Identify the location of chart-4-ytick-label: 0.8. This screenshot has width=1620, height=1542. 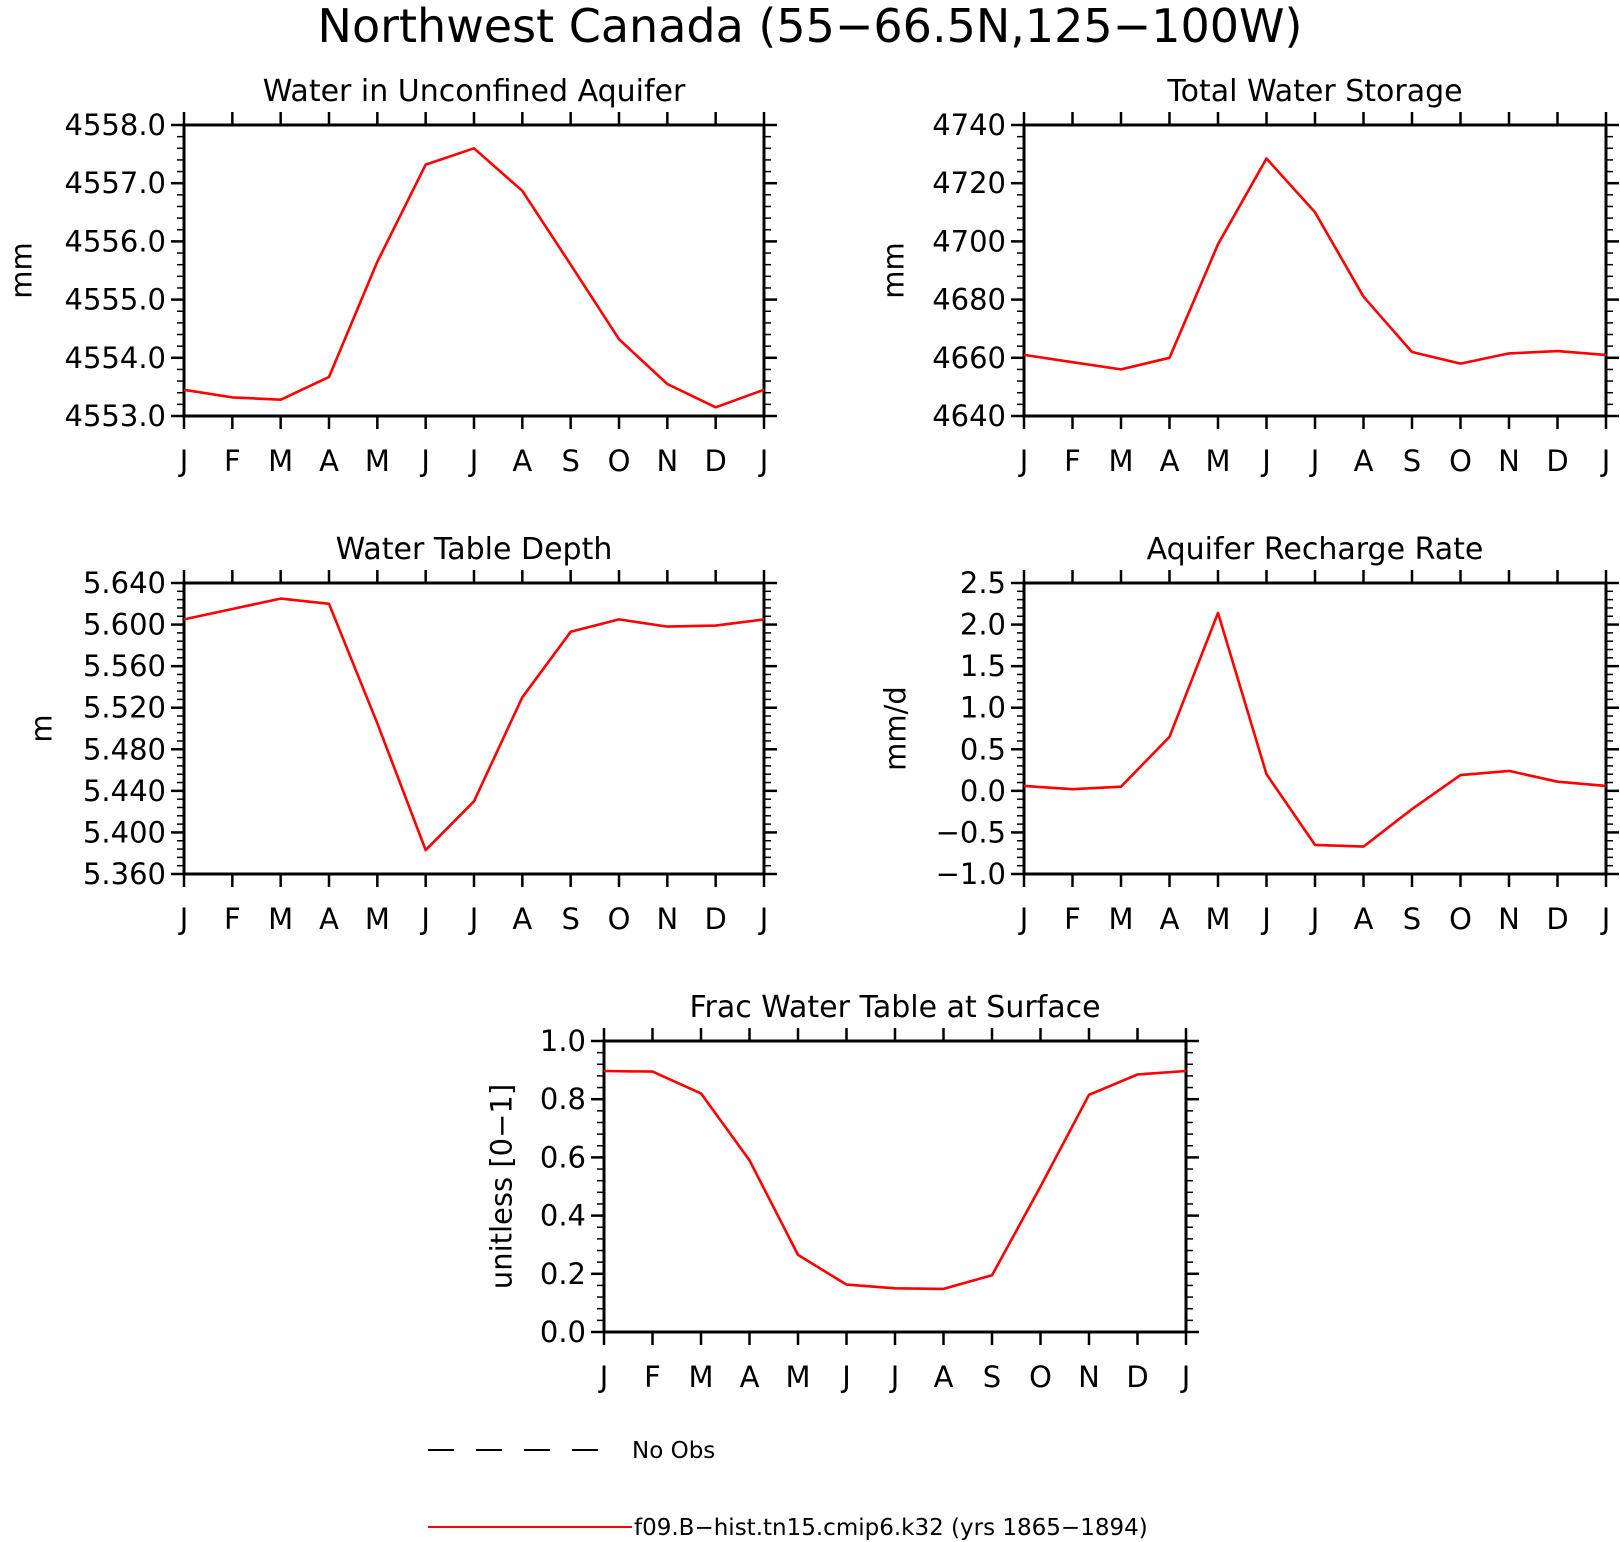
(563, 1099).